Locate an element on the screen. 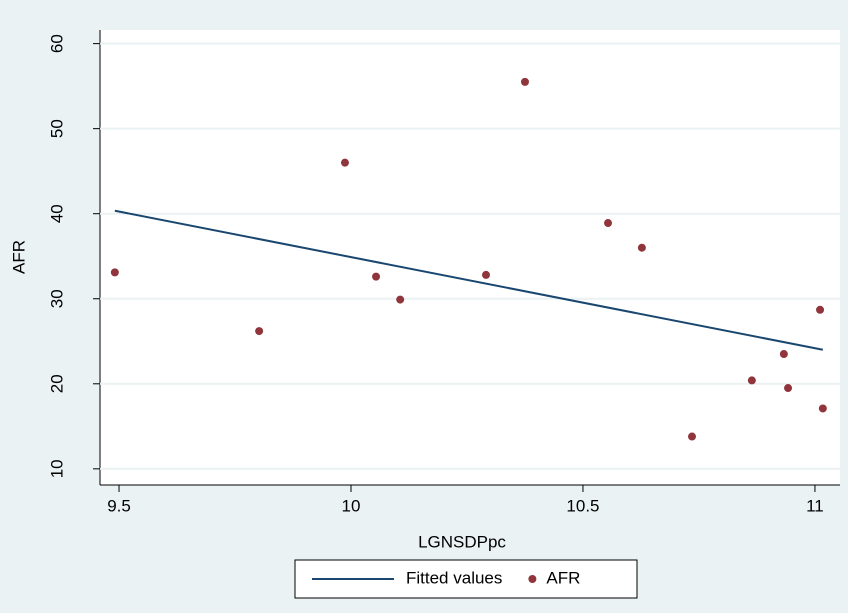 Image resolution: width=848 pixels, height=613 pixels. legend-label: Fitted values is located at coordinates (454, 577).